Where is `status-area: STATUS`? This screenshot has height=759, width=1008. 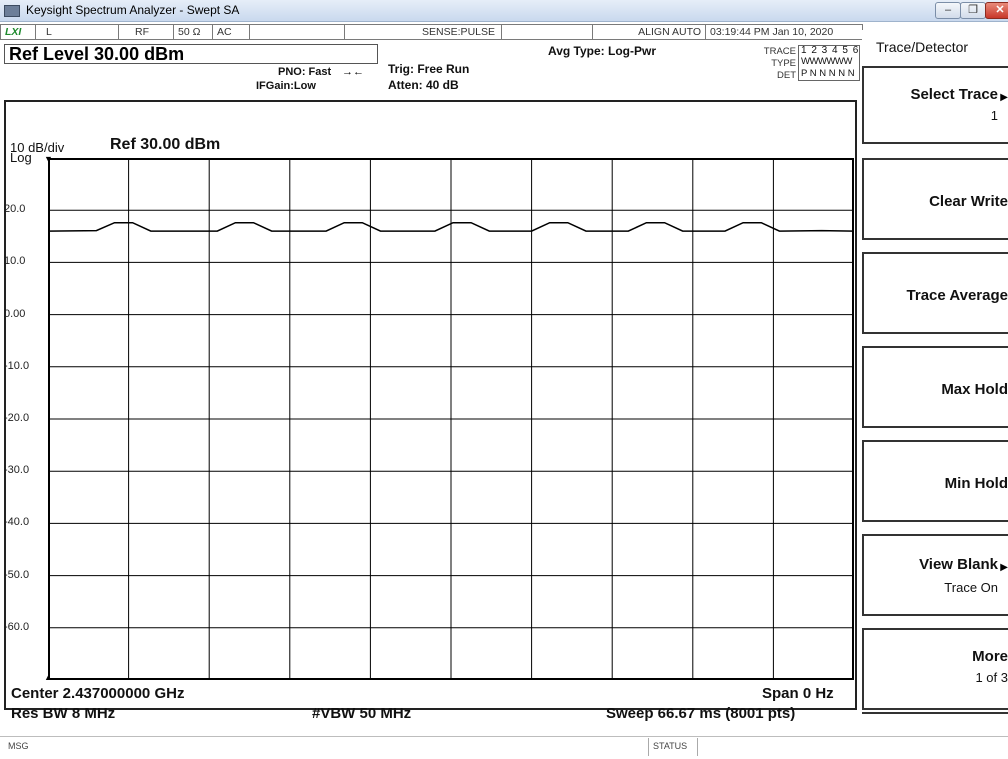 status-area: STATUS is located at coordinates (673, 747).